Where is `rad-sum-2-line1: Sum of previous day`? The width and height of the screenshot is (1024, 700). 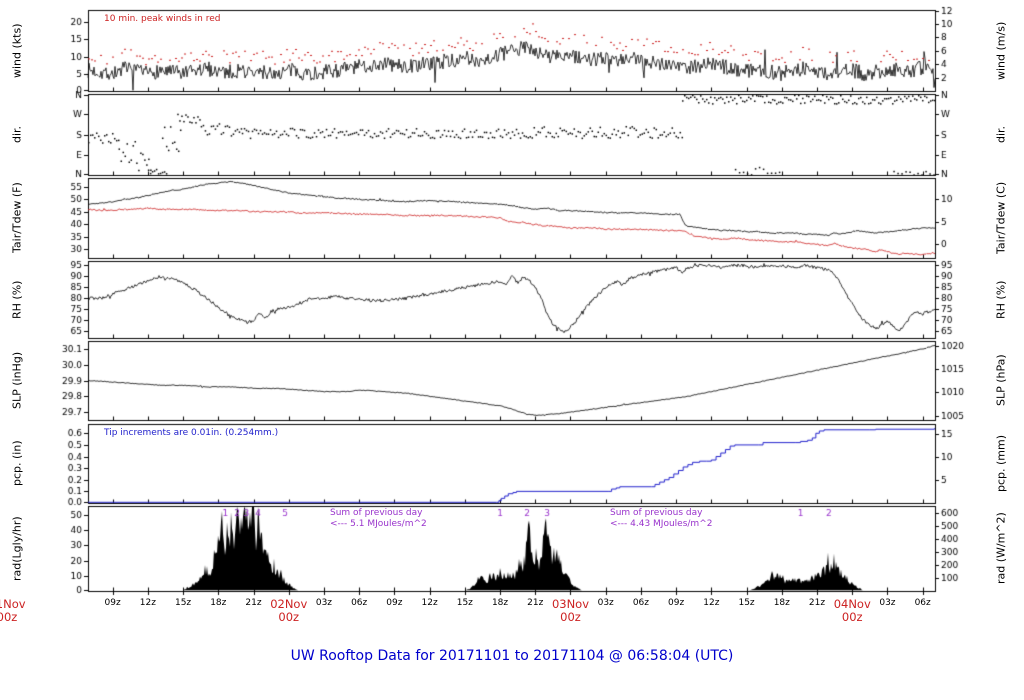
rad-sum-2-line1: Sum of previous day is located at coordinates (656, 513).